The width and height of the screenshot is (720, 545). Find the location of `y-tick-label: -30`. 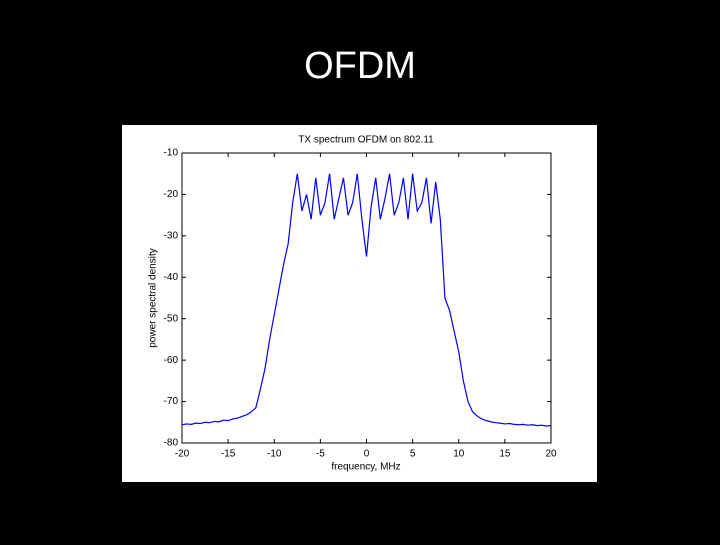

y-tick-label: -30 is located at coordinates (171, 235).